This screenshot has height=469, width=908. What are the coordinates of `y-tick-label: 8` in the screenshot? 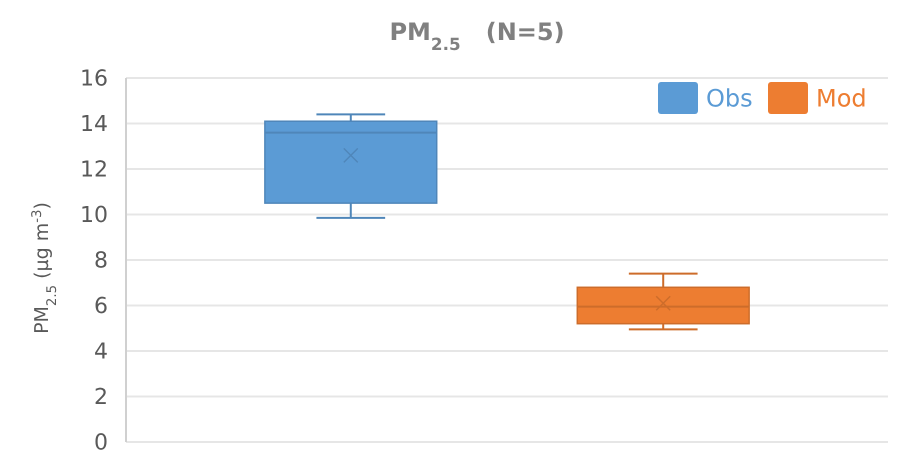 It's located at (101, 261).